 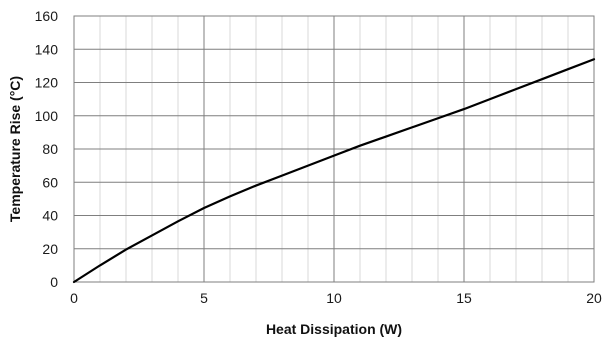 I want to click on y-tick-label: 100, so click(x=47, y=116).